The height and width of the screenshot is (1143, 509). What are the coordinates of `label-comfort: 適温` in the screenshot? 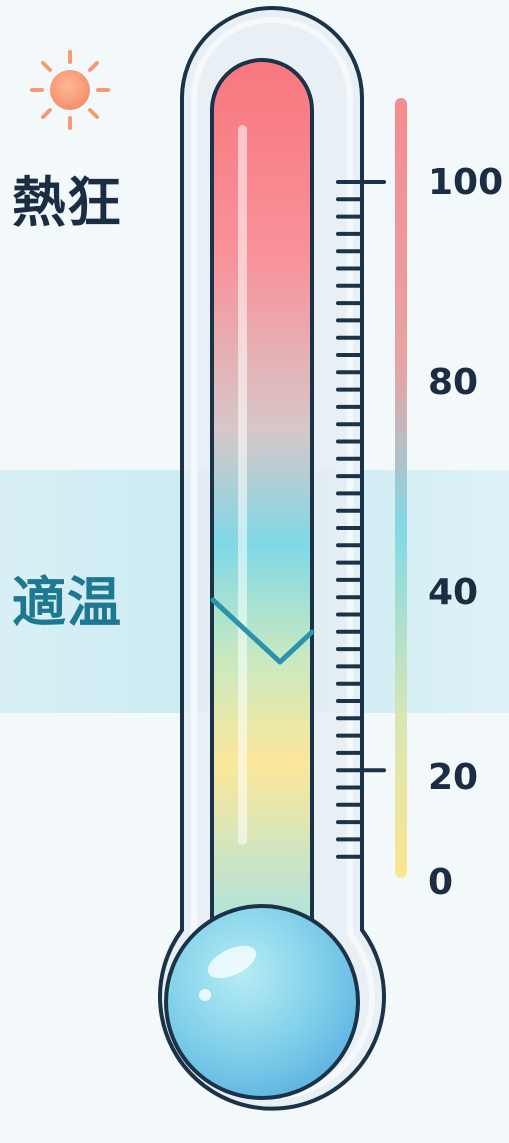 It's located at (67, 602).